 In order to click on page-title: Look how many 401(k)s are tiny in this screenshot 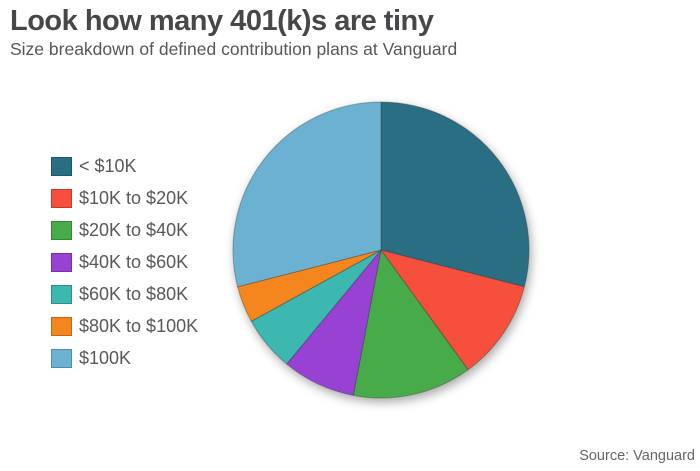, I will do `click(222, 21)`.